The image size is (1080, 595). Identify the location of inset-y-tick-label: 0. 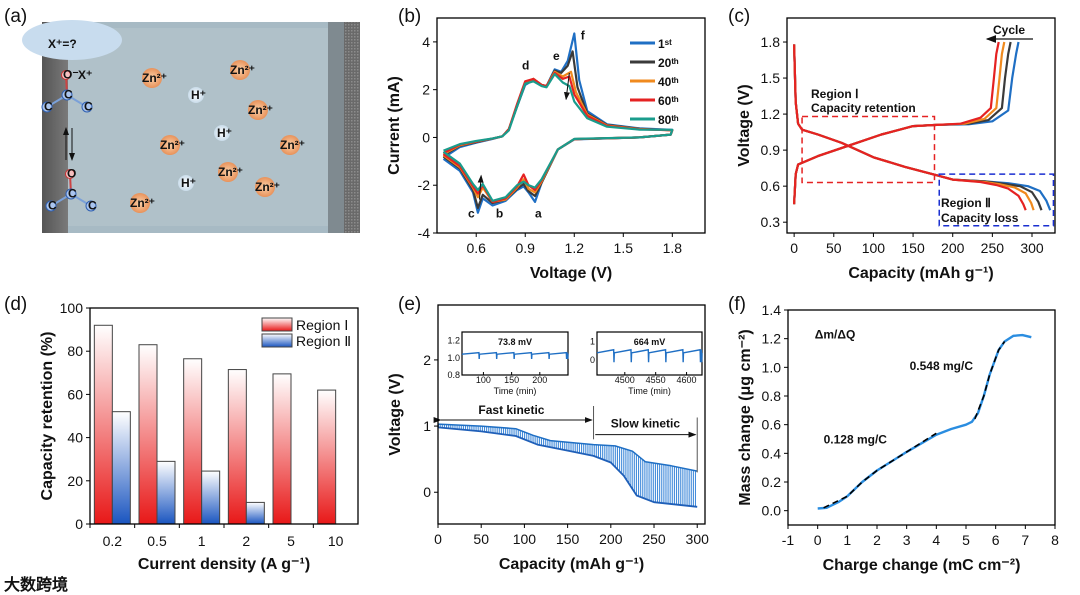
(592, 360).